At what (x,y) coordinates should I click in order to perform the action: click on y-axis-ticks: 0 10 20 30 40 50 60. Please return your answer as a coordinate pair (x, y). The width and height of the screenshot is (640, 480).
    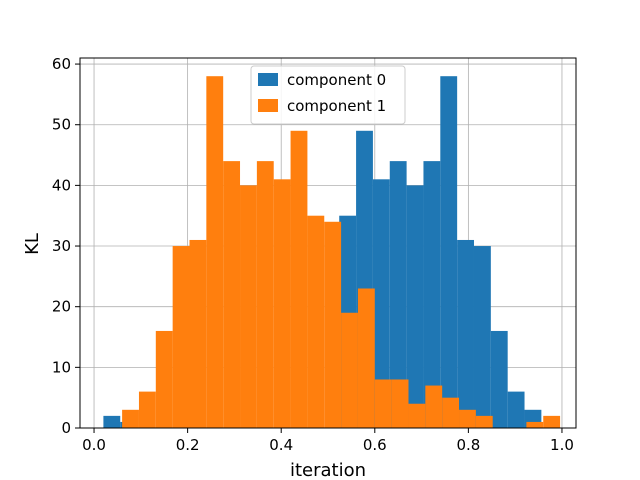
    Looking at the image, I should click on (66, 246).